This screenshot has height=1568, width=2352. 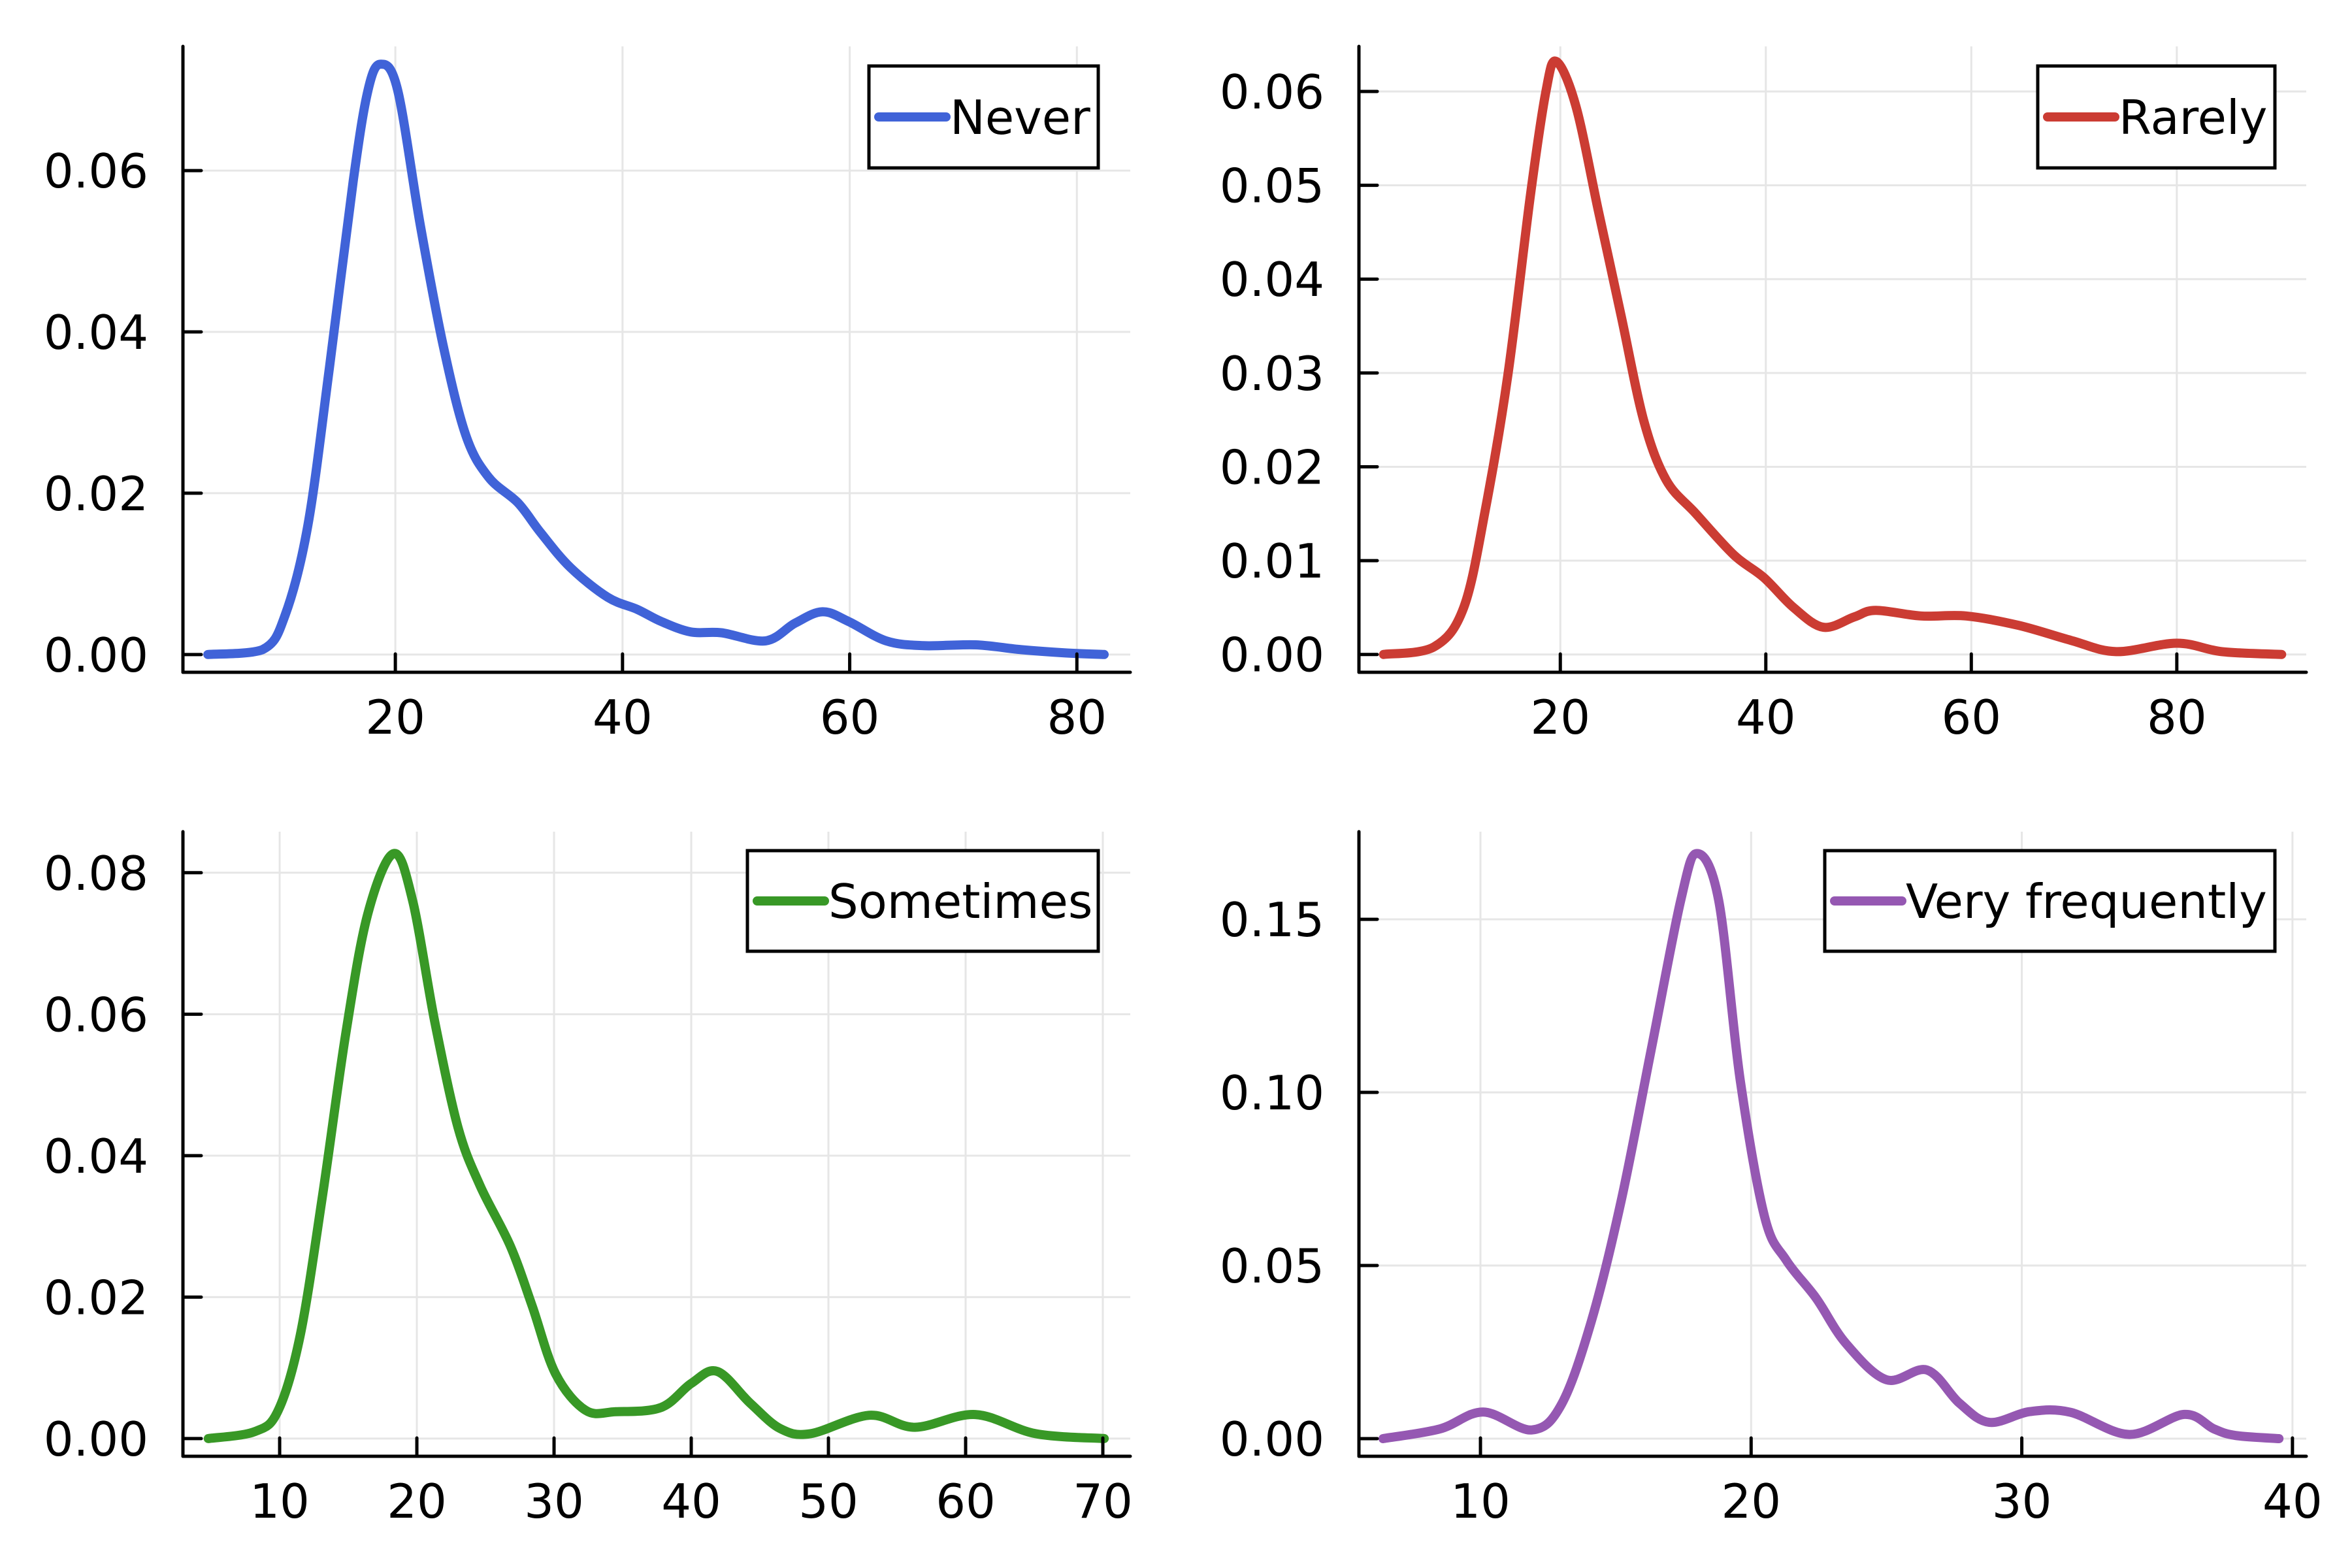 I want to click on legend: Sometimes, so click(x=922, y=901).